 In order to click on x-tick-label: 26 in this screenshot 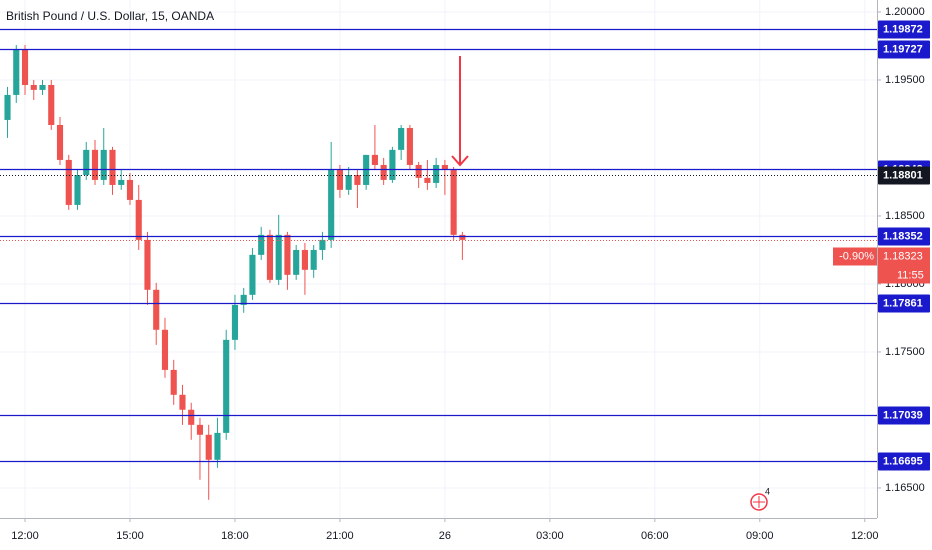, I will do `click(445, 536)`.